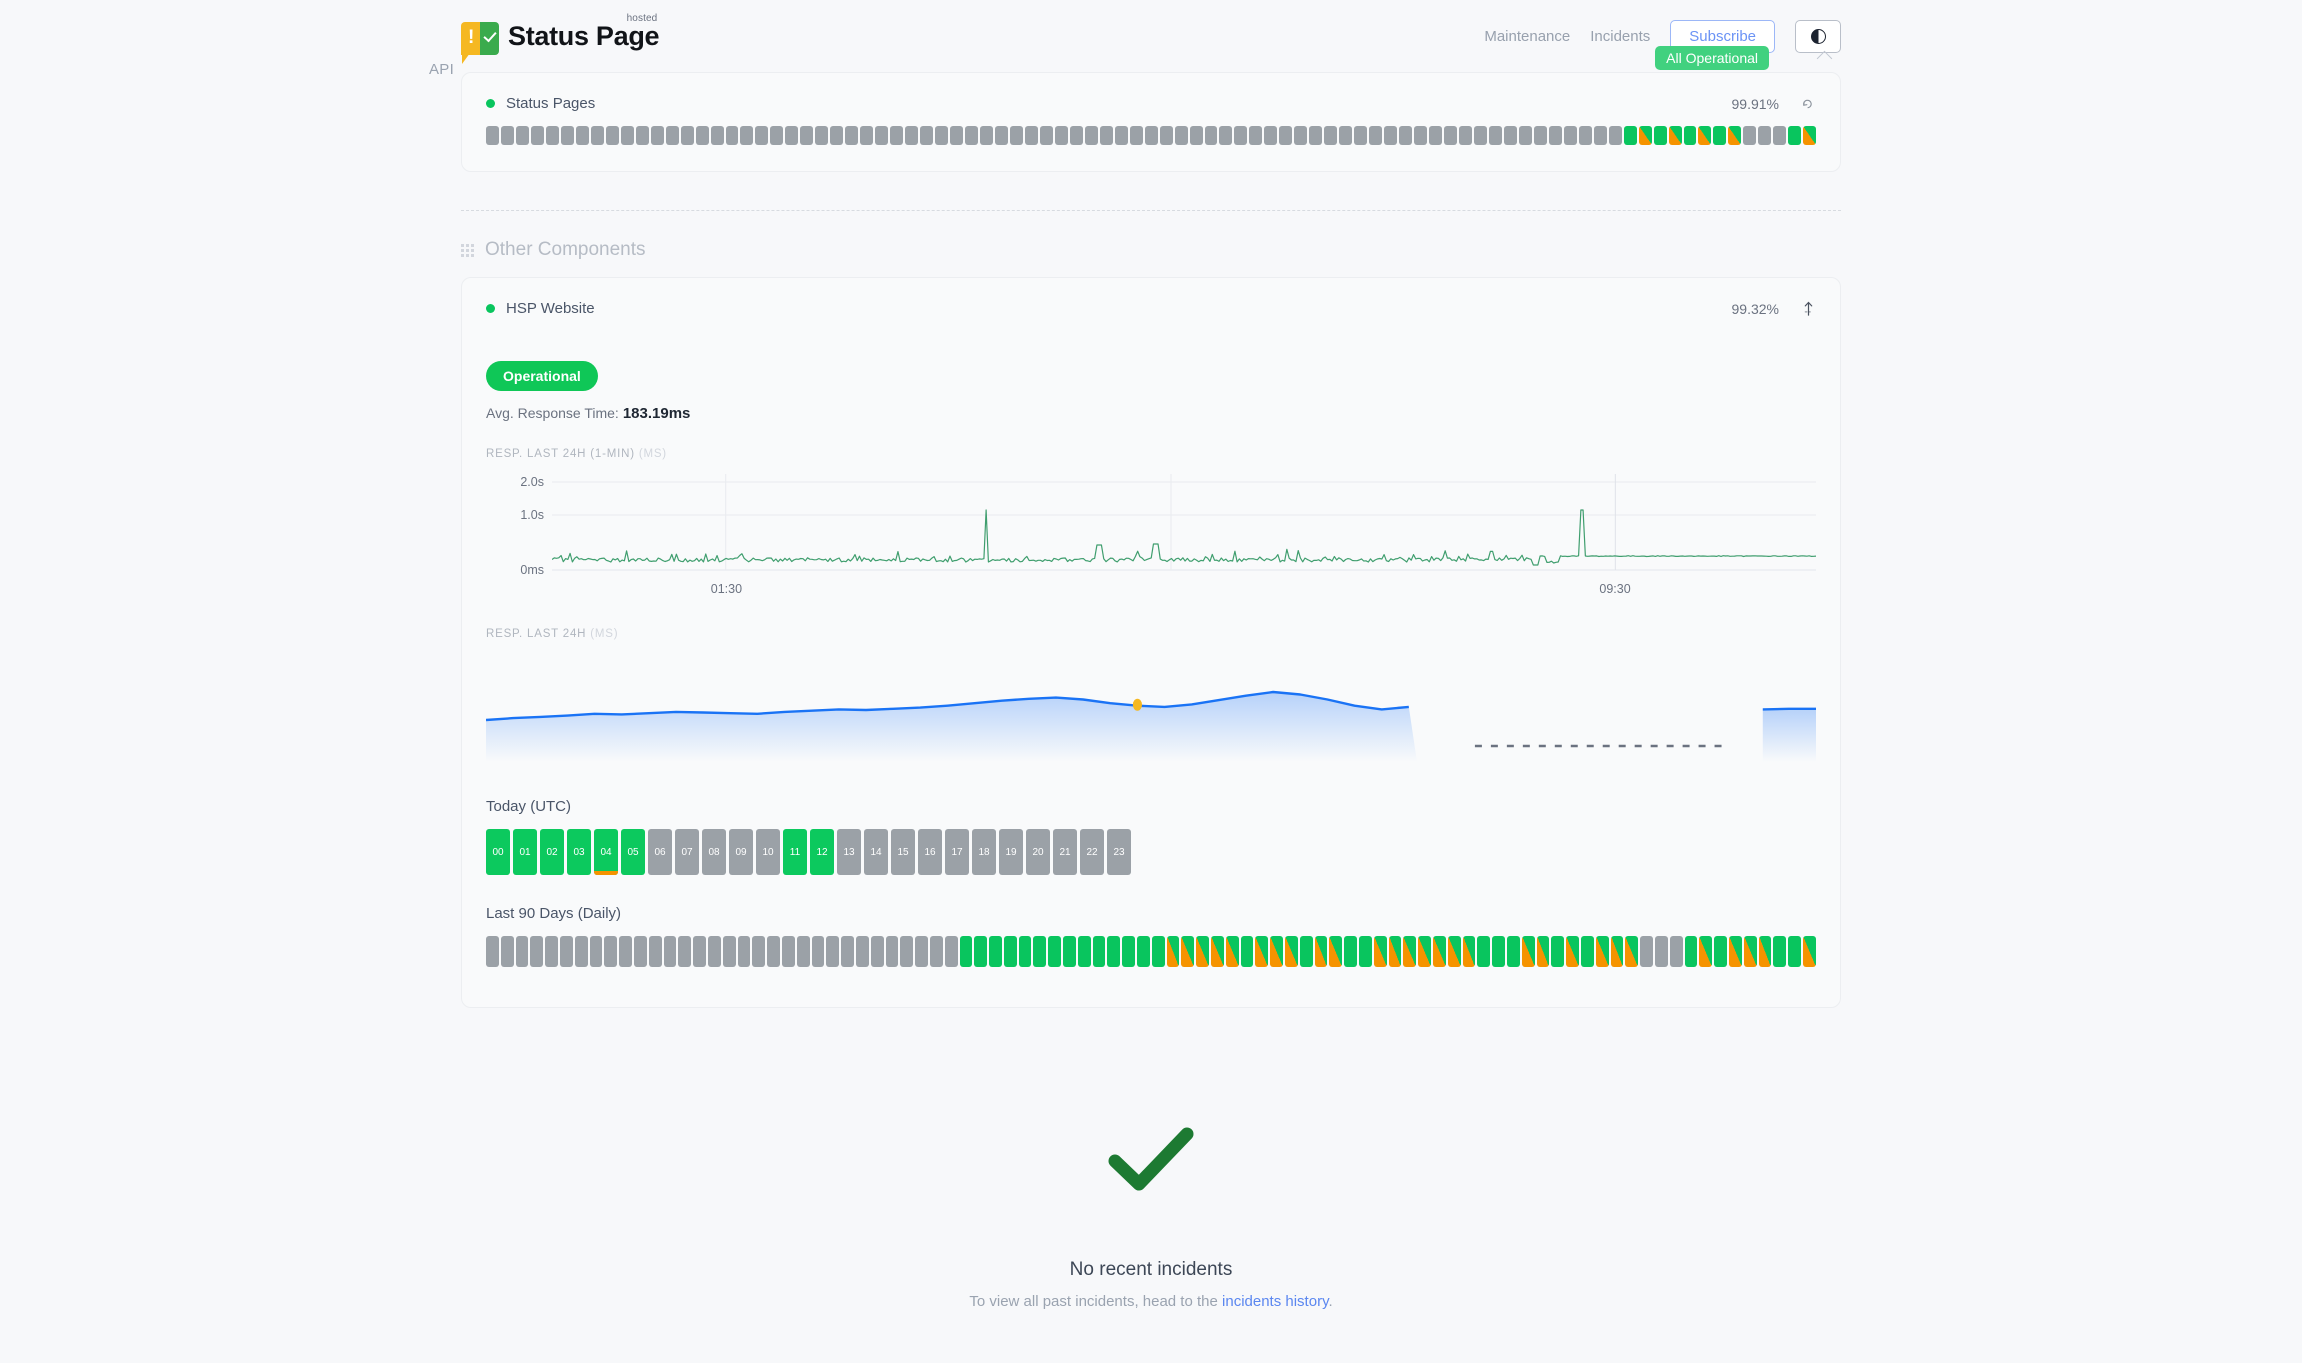 Image resolution: width=2302 pixels, height=1363 pixels. What do you see at coordinates (1818, 36) in the screenshot?
I see `theme-toggle-button` at bounding box center [1818, 36].